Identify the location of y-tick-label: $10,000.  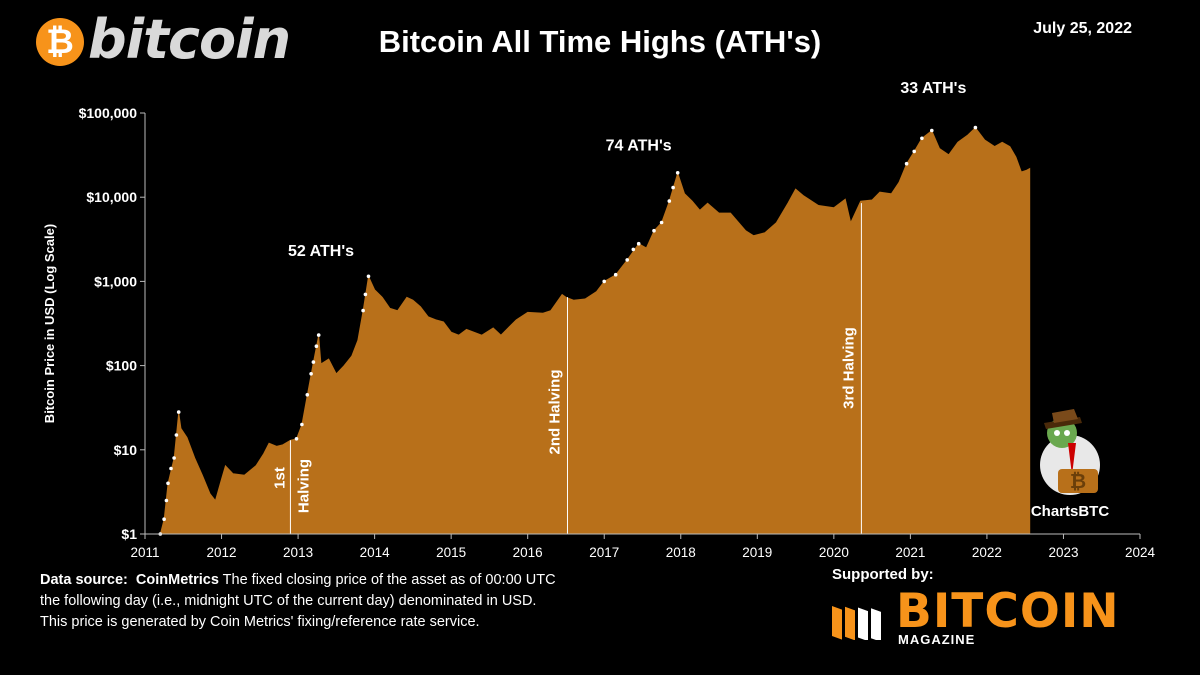
(111, 197).